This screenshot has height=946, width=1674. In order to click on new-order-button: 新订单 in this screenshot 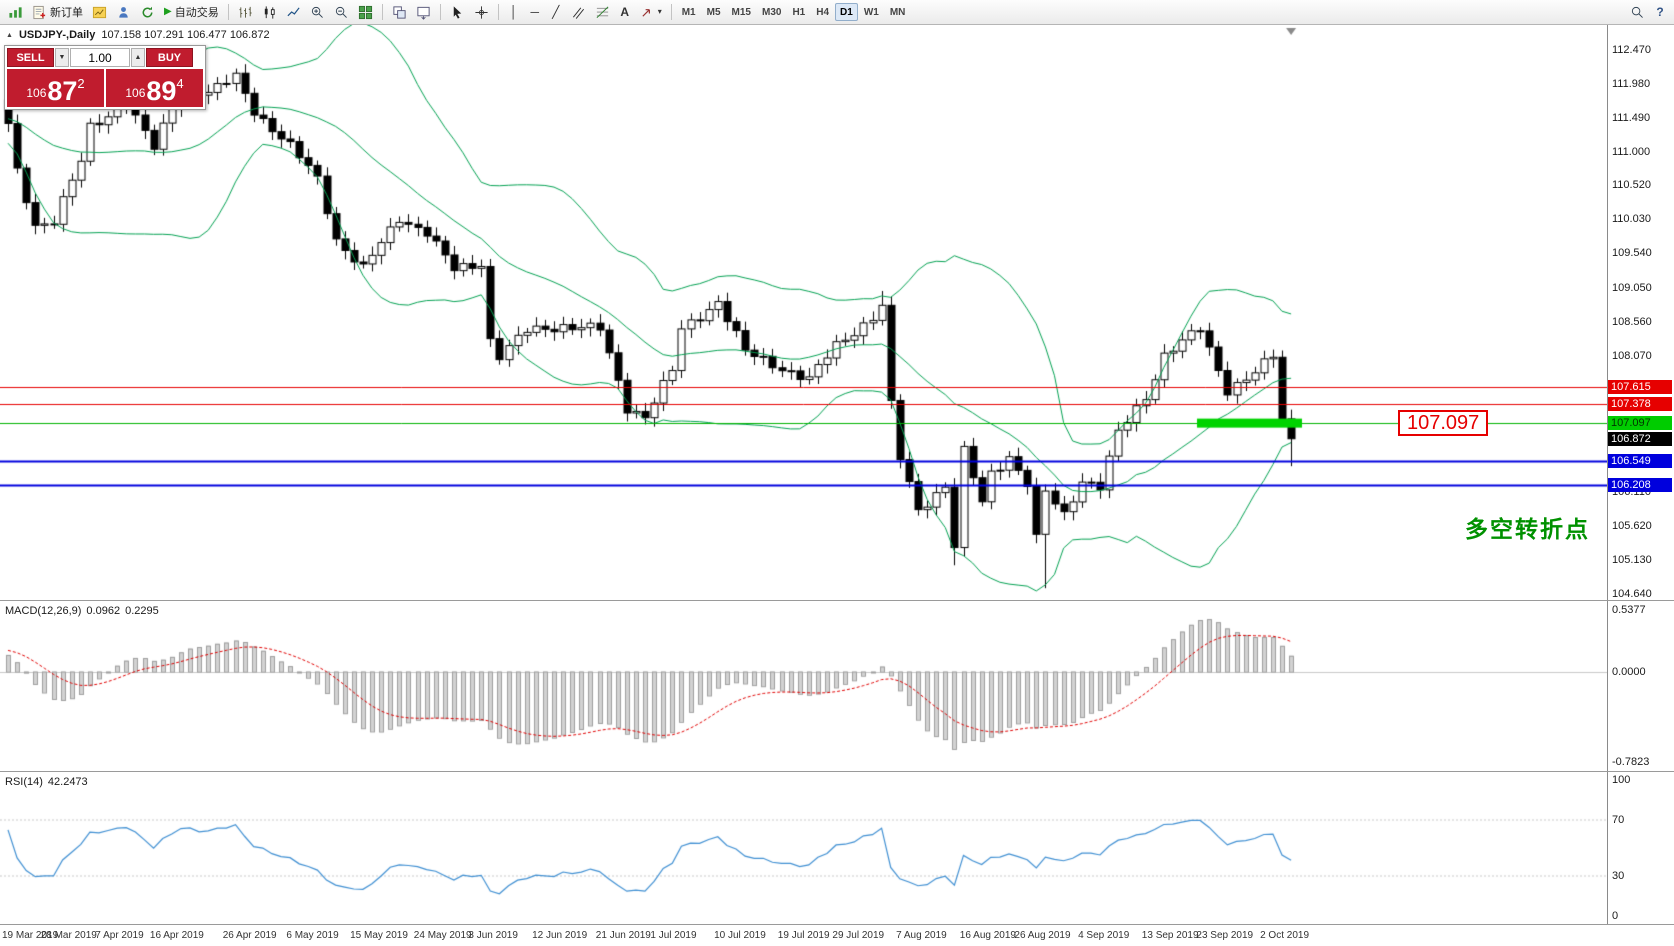, I will do `click(57, 12)`.